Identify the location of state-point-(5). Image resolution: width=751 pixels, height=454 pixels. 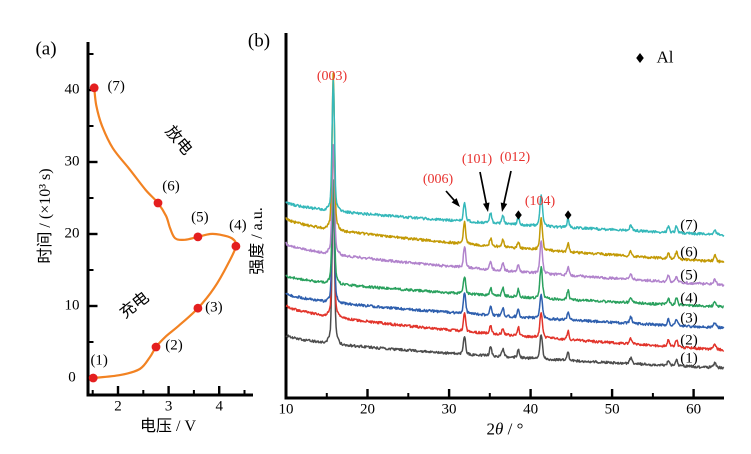
(198, 237).